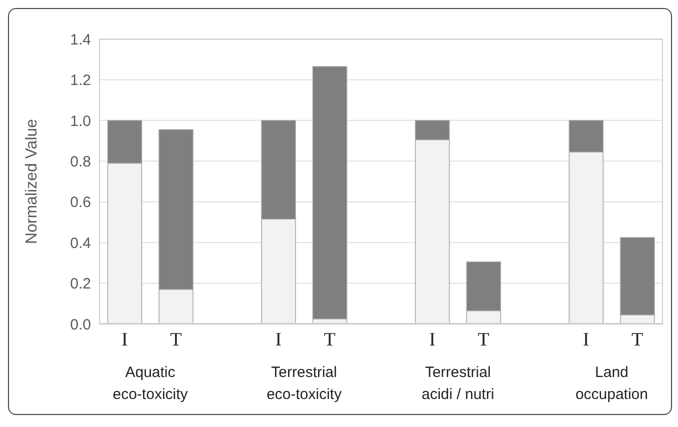  What do you see at coordinates (80, 81) in the screenshot?
I see `y-tick-label: 1.2` at bounding box center [80, 81].